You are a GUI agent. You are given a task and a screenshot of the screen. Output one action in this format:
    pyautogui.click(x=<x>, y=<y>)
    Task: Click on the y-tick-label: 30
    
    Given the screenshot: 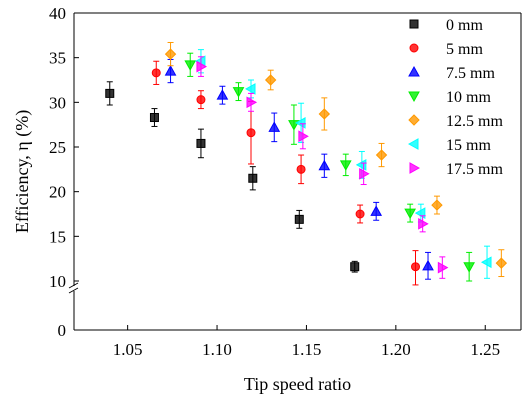 What is the action you would take?
    pyautogui.click(x=57, y=102)
    